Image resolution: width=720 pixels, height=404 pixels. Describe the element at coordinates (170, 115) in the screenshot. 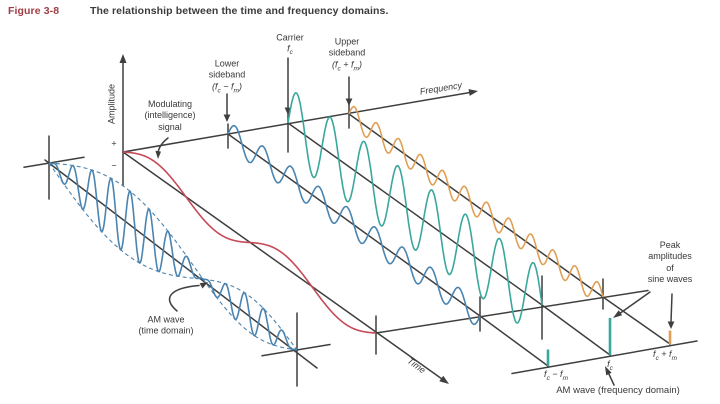

I see `modulating-signal-label: Modulating (intelligence) signal` at that location.